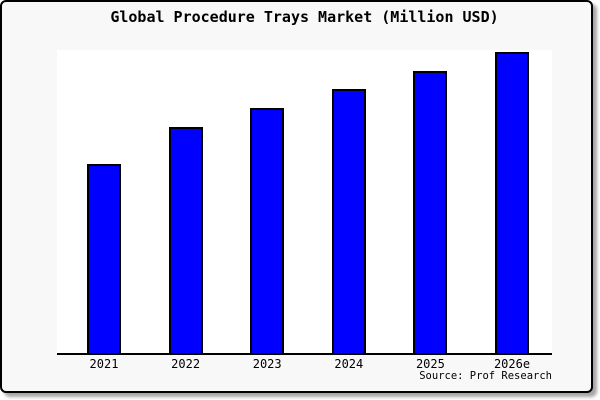  Describe the element at coordinates (104, 258) in the screenshot. I see `bar-2021` at that location.